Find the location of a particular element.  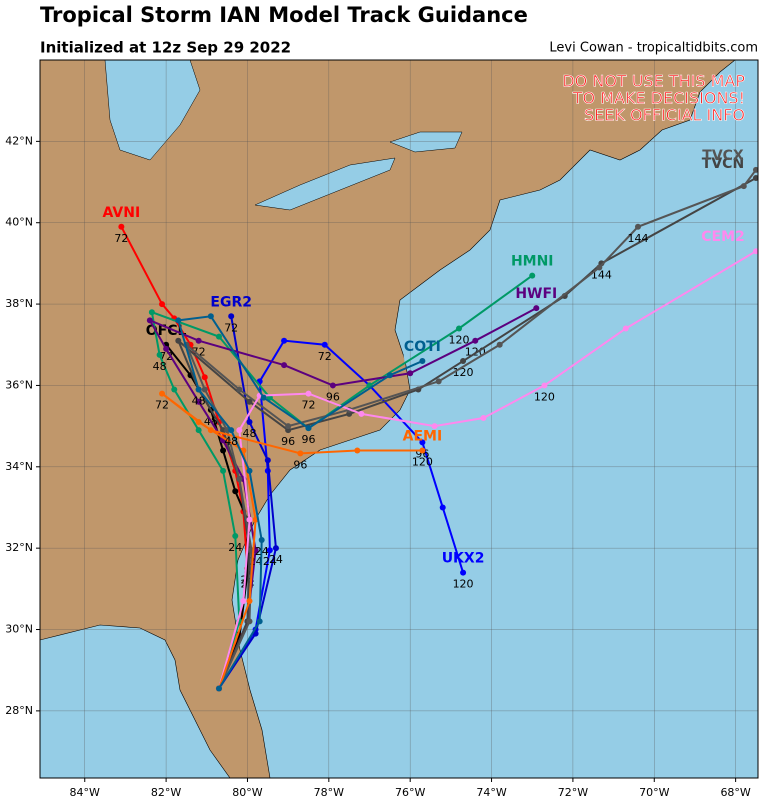

subtitle: Initialized at 12z Sep 29 2022 is located at coordinates (165, 48).